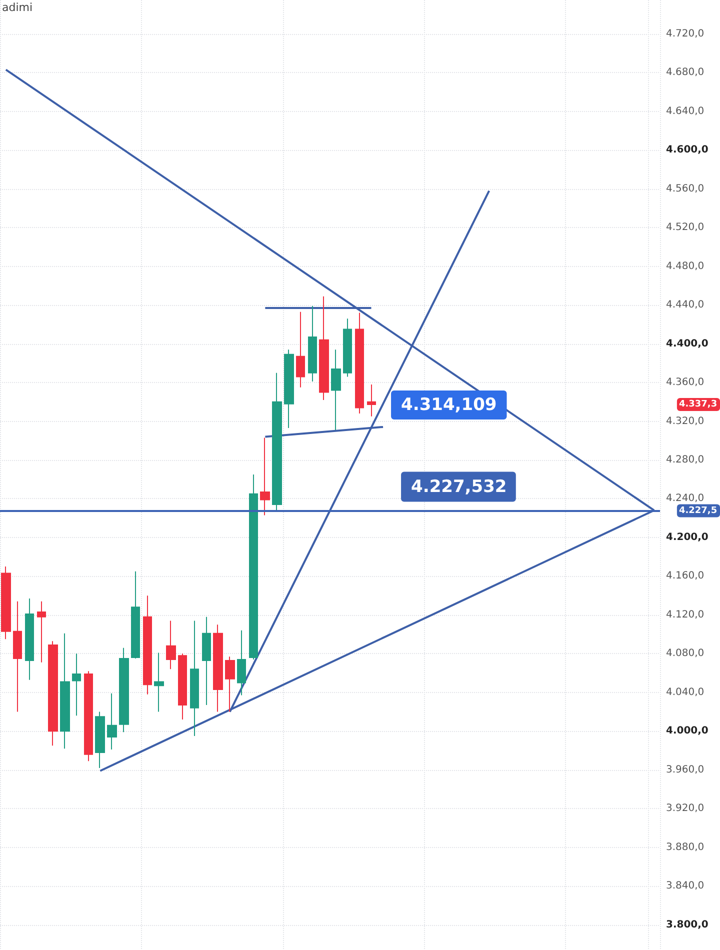 Image resolution: width=720 pixels, height=950 pixels. What do you see at coordinates (685, 382) in the screenshot?
I see `y-tick-label: 4.360,0` at bounding box center [685, 382].